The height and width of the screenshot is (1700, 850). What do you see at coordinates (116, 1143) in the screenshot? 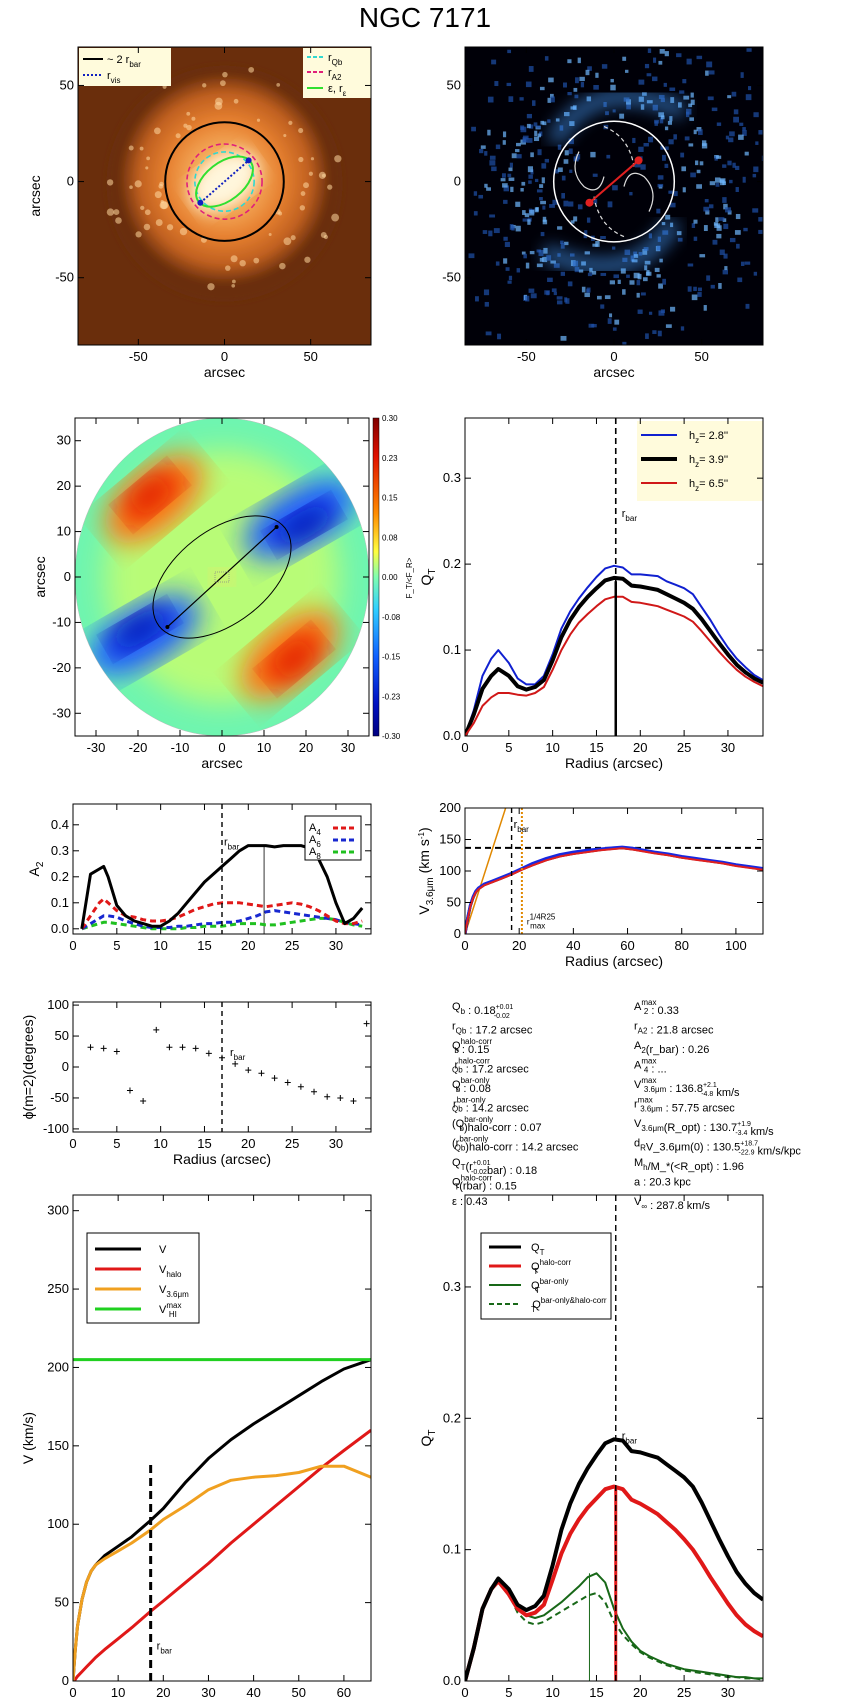
I see `x-tick-label: 5` at bounding box center [116, 1143].